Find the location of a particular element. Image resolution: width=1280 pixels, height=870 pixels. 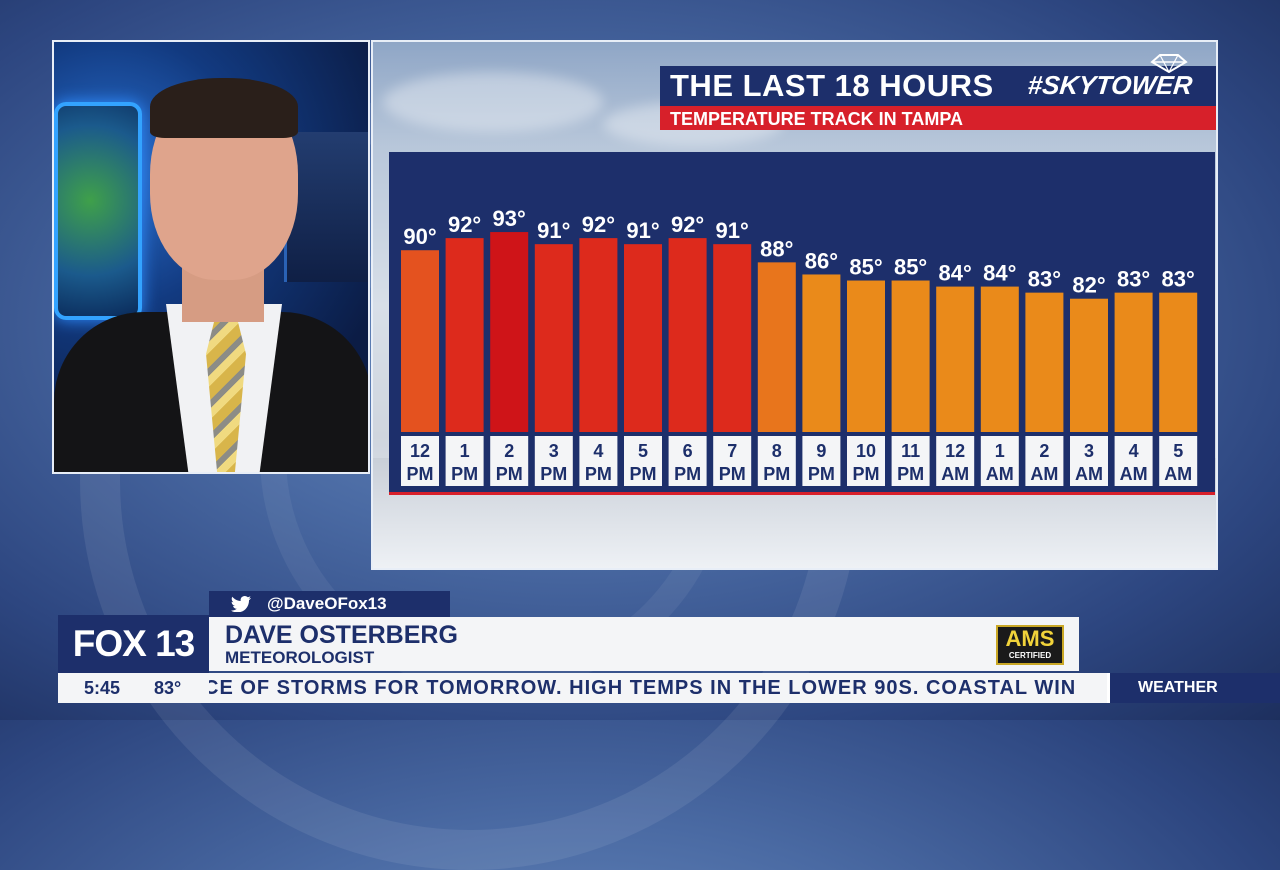

x-tick-hour: 8 is located at coordinates (777, 451).